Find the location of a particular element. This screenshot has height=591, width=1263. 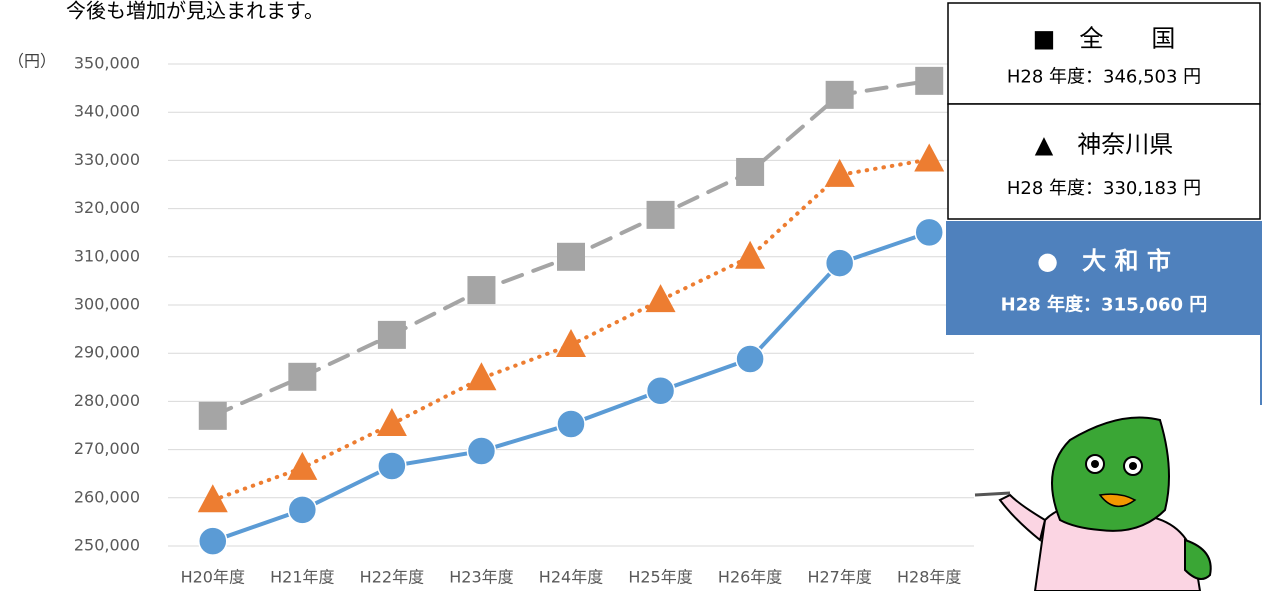

x-tick-label: H23年度 is located at coordinates (481, 577).